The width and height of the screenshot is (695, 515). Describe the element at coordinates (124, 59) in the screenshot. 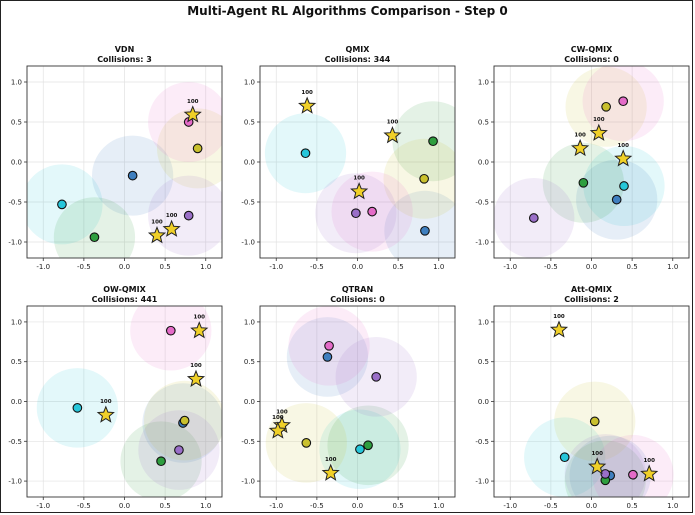

I see `collision-count: Collisions: 3` at that location.